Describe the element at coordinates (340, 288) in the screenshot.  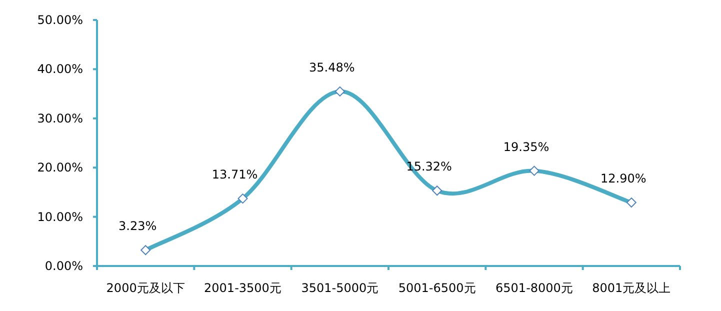
I see `x-tick-label: 3501-5000元` at that location.